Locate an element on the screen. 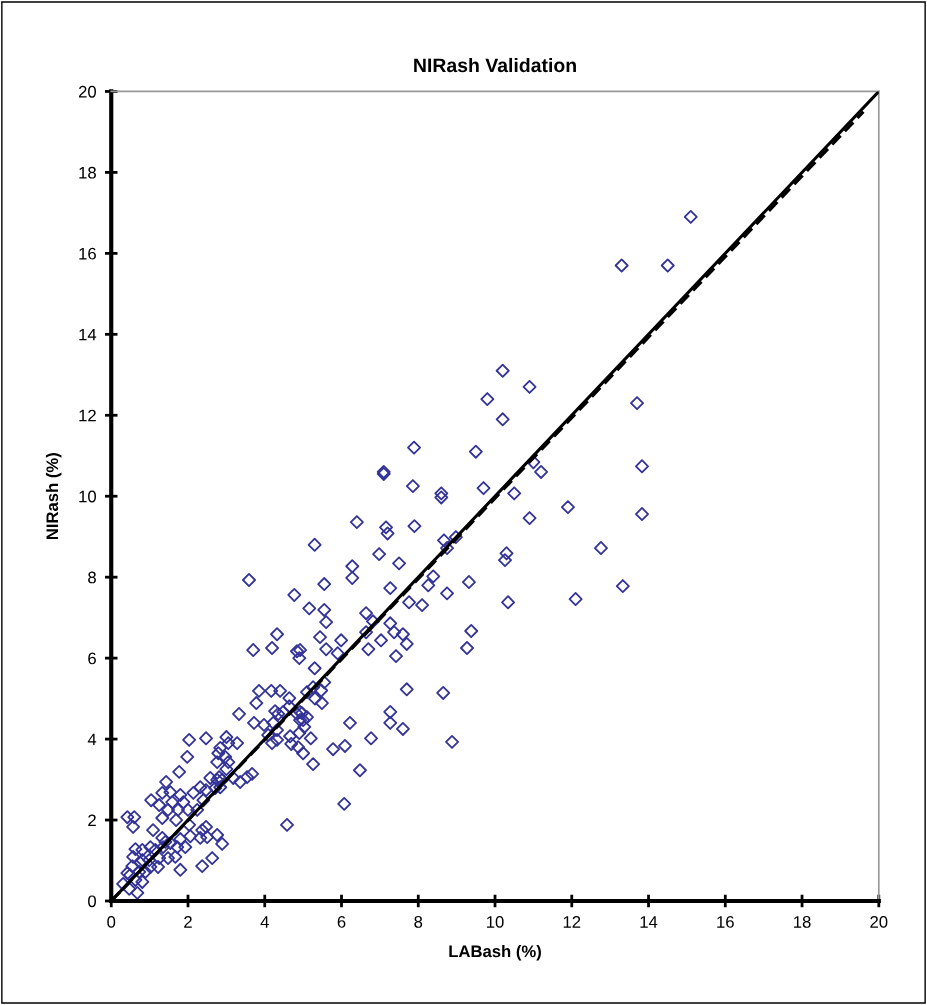 The height and width of the screenshot is (1005, 927). y-tick-label: 20 is located at coordinates (87, 91).